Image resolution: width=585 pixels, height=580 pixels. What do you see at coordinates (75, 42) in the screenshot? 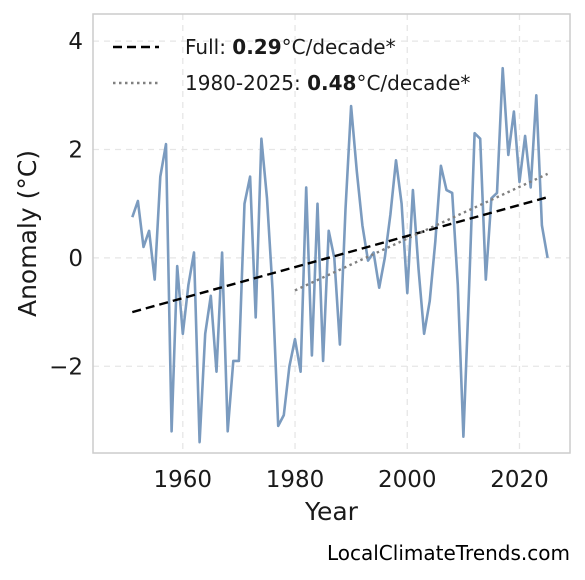
I see `y-tick-label: 4` at bounding box center [75, 42].